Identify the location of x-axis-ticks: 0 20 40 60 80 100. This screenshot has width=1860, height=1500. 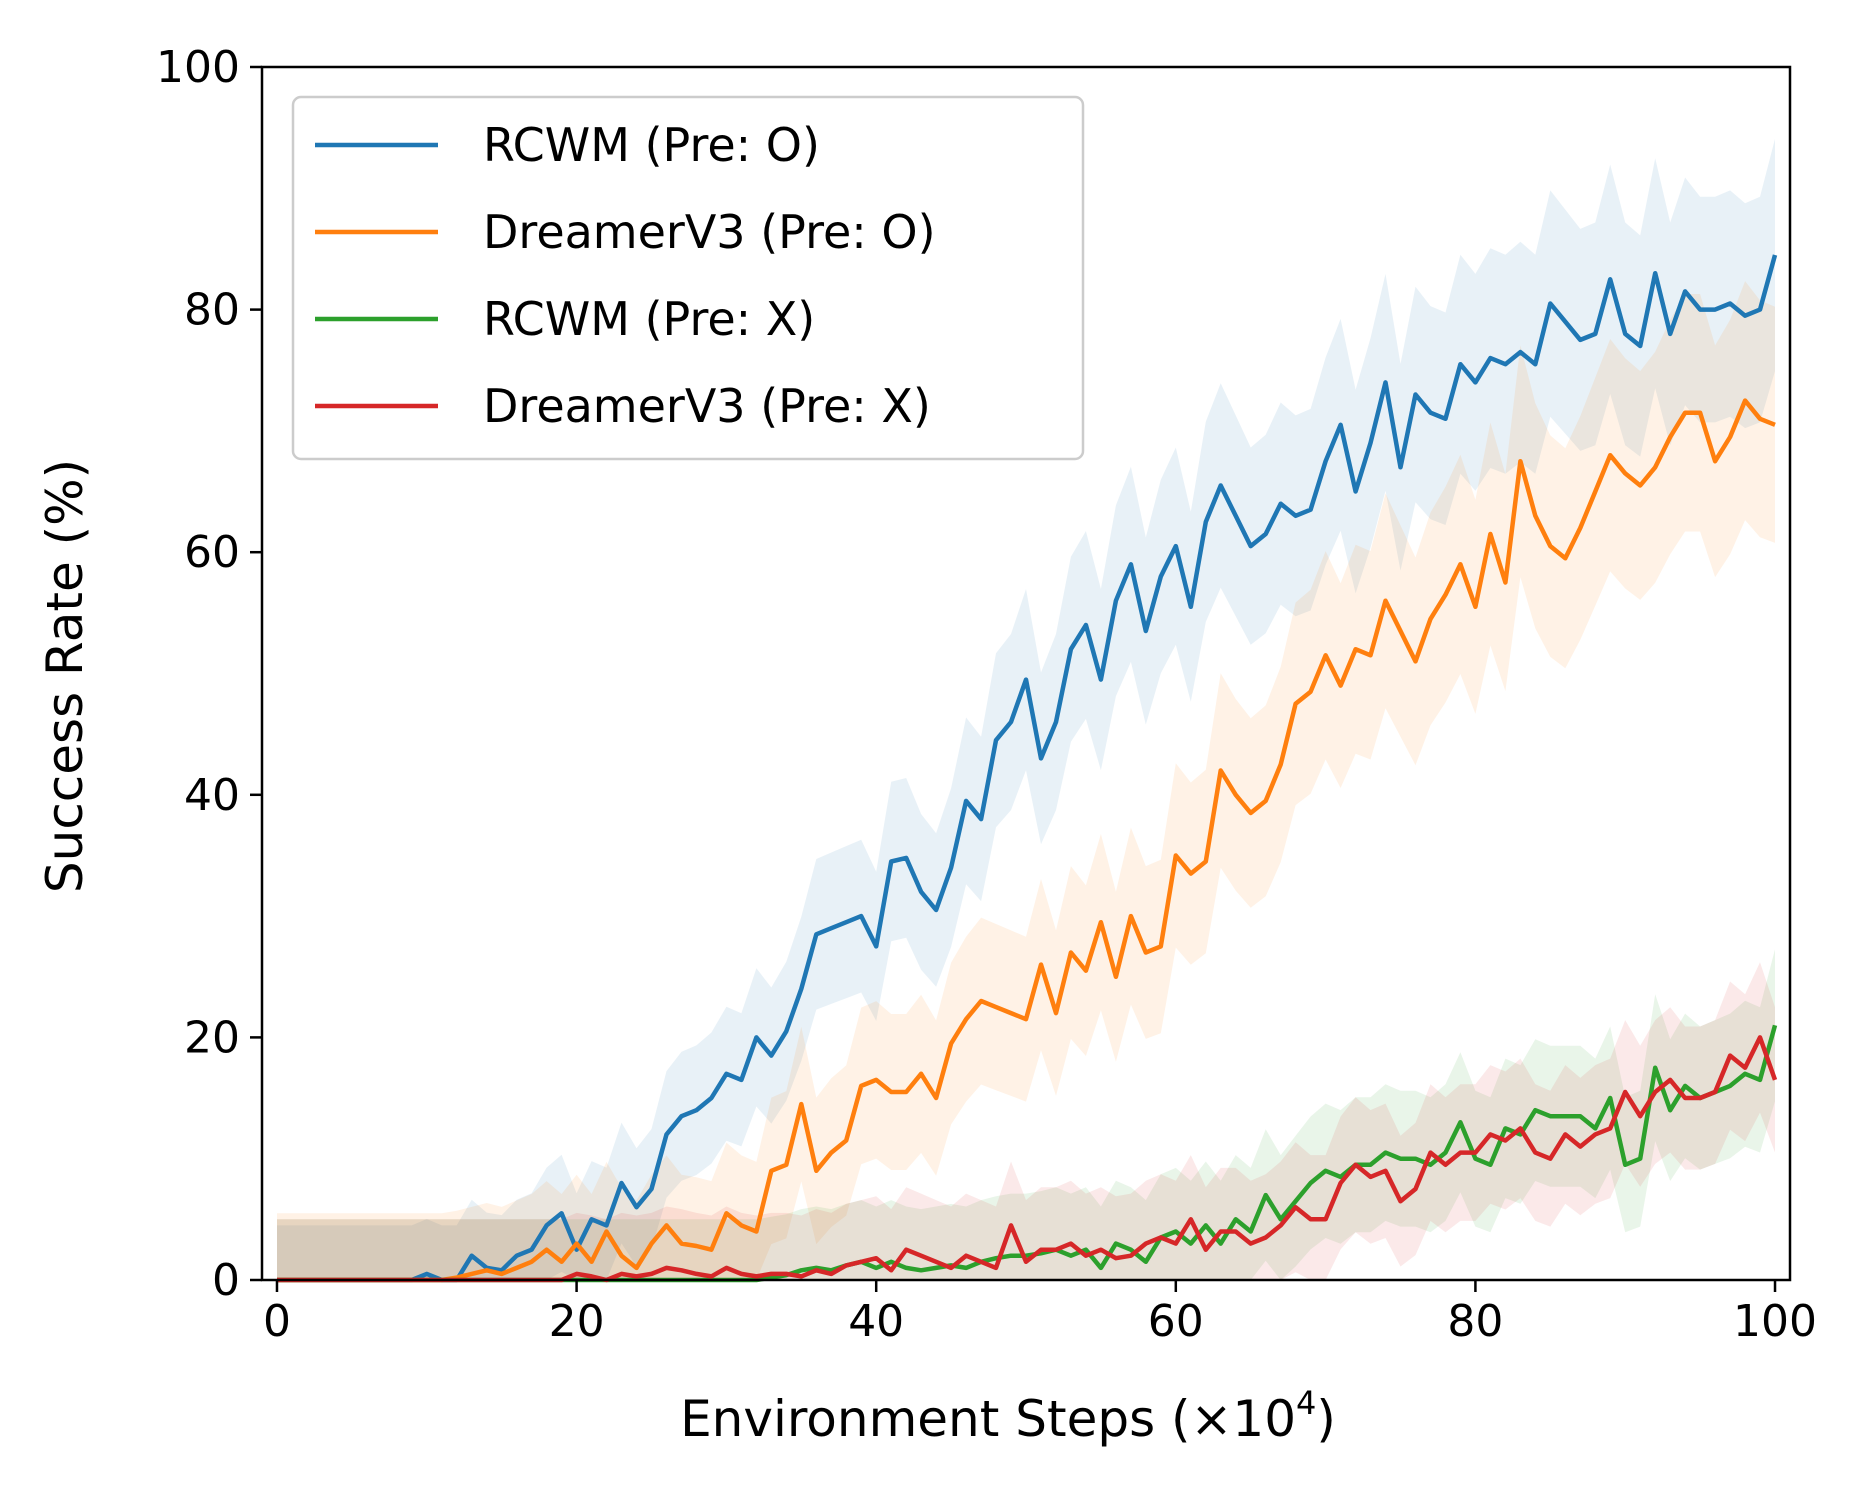
(1040, 1313).